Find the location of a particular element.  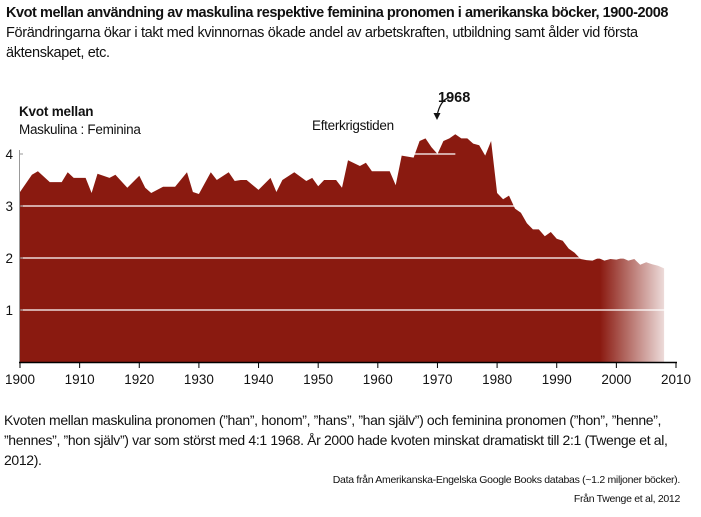

y-tick-label: 2 is located at coordinates (9, 258).